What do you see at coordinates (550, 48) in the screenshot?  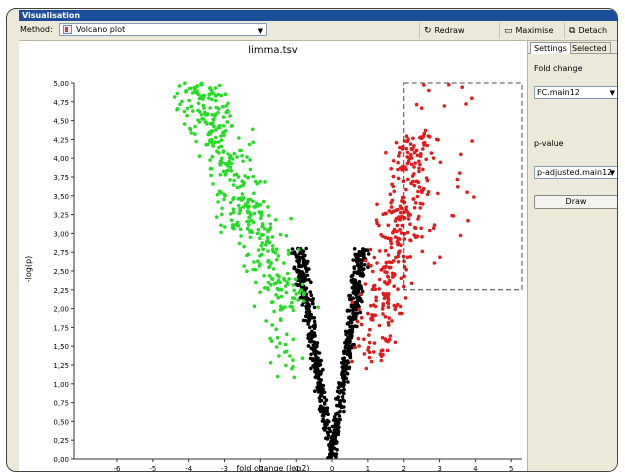 I see `tab-settings: Settings` at bounding box center [550, 48].